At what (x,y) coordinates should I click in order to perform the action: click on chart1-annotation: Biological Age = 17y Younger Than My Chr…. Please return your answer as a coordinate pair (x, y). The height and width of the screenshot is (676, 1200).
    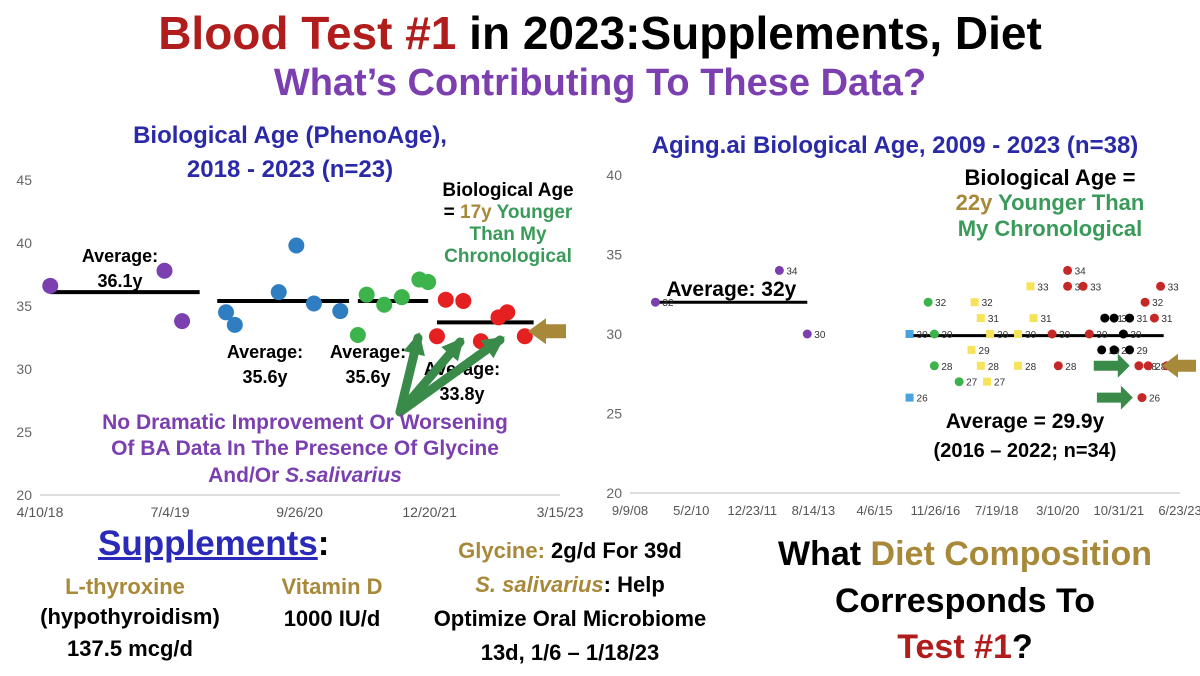
    Looking at the image, I should click on (508, 223).